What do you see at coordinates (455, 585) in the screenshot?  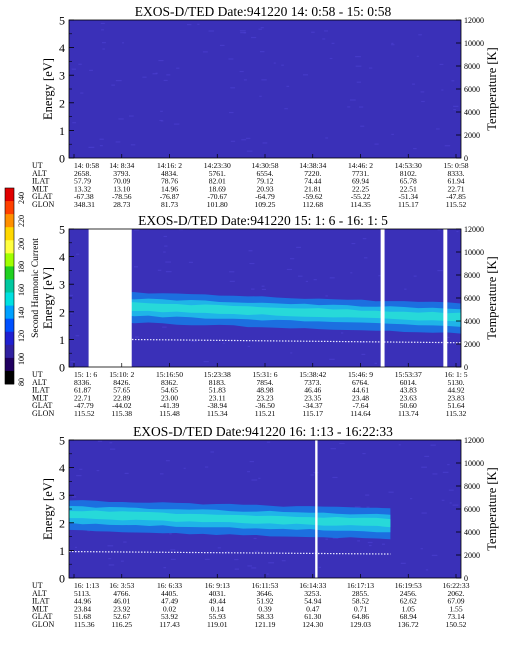 I see `ephemeris-value: 16:22:33` at bounding box center [455, 585].